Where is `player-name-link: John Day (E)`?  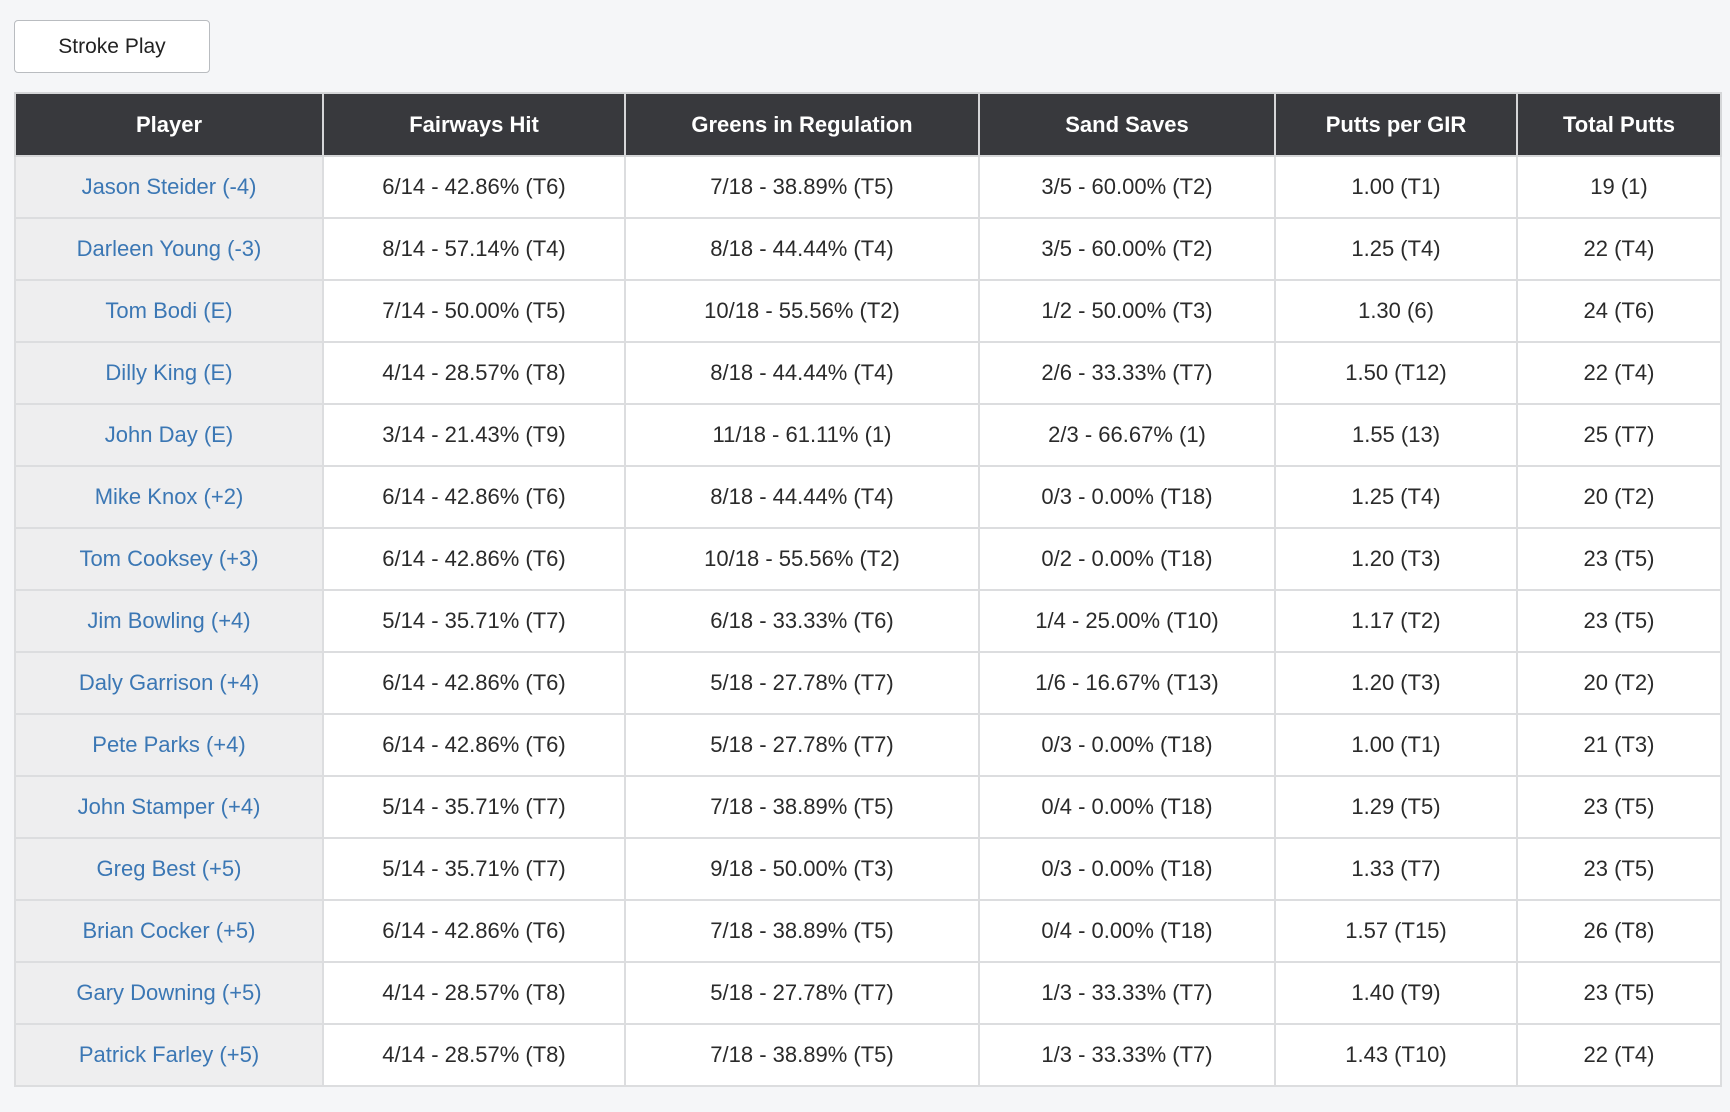 player-name-link: John Day (E) is located at coordinates (169, 434).